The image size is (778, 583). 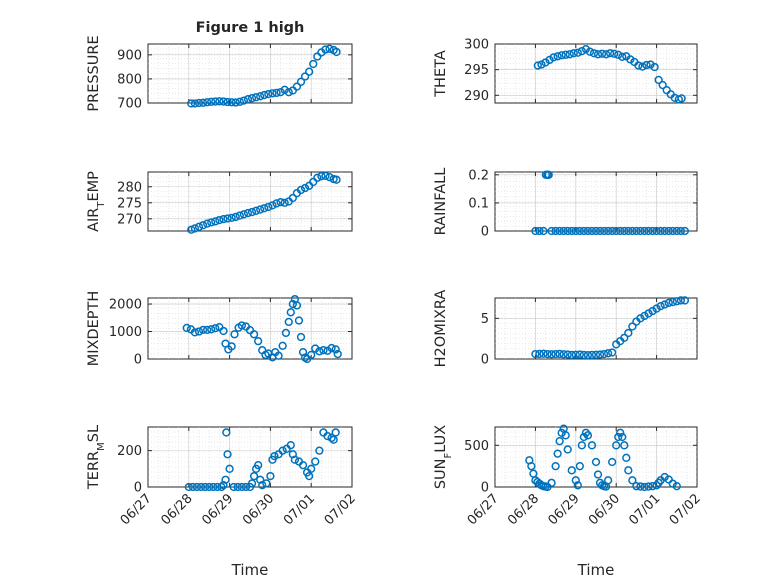 What do you see at coordinates (476, 96) in the screenshot?
I see `y-tick-label: 290` at bounding box center [476, 96].